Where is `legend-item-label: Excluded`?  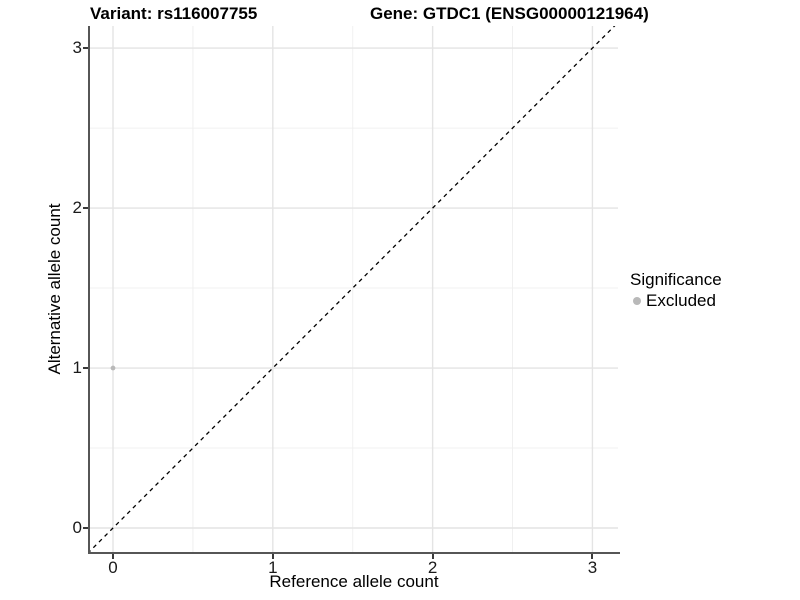 legend-item-label: Excluded is located at coordinates (681, 300).